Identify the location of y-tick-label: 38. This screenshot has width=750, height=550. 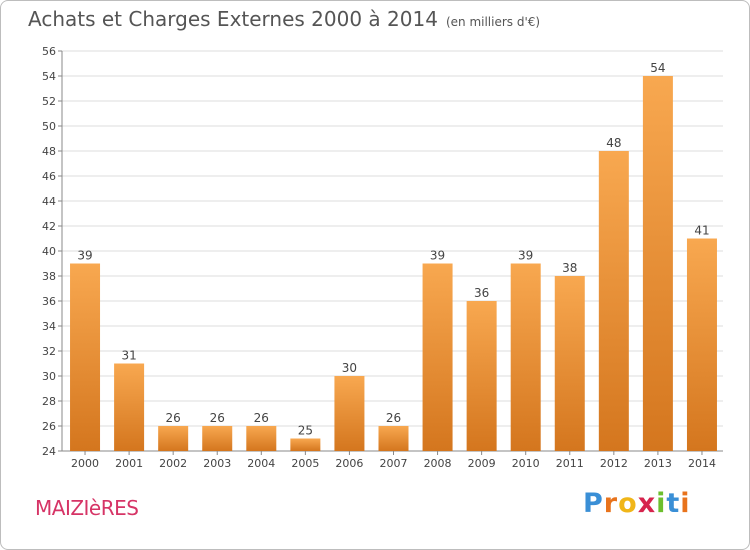
(49, 276).